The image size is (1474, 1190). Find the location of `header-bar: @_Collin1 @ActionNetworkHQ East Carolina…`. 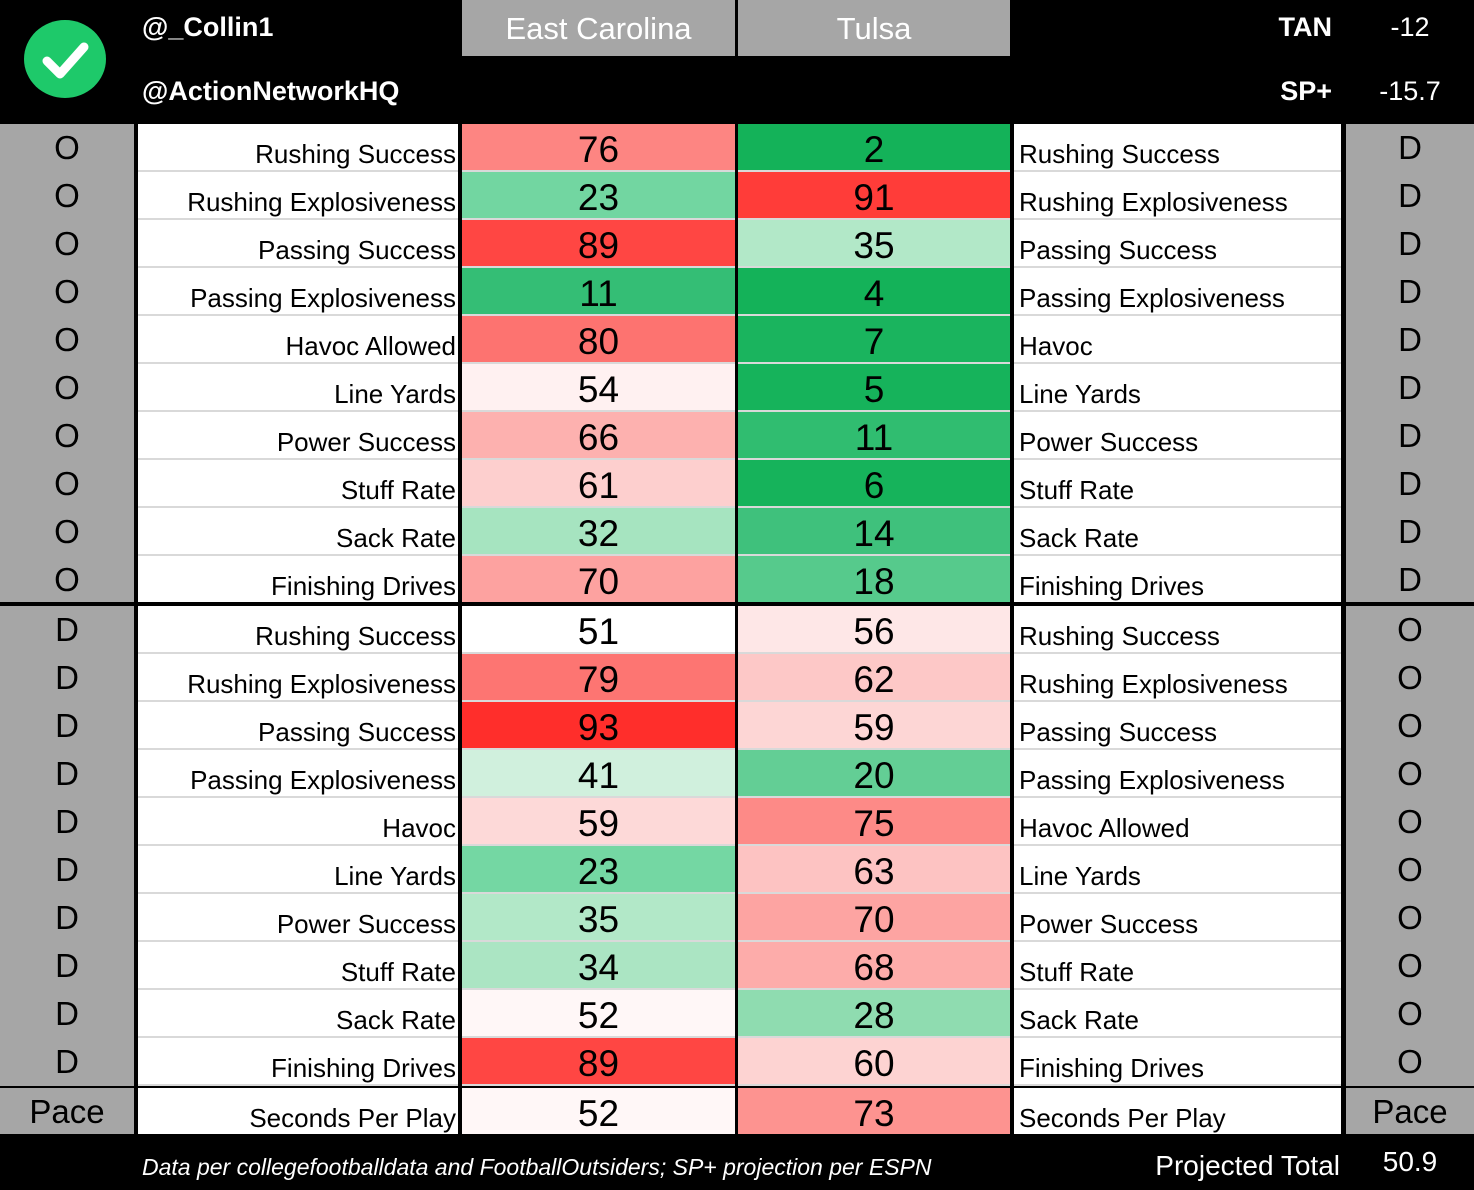

header-bar: @_Collin1 @ActionNetworkHQ East Carolina… is located at coordinates (737, 62).